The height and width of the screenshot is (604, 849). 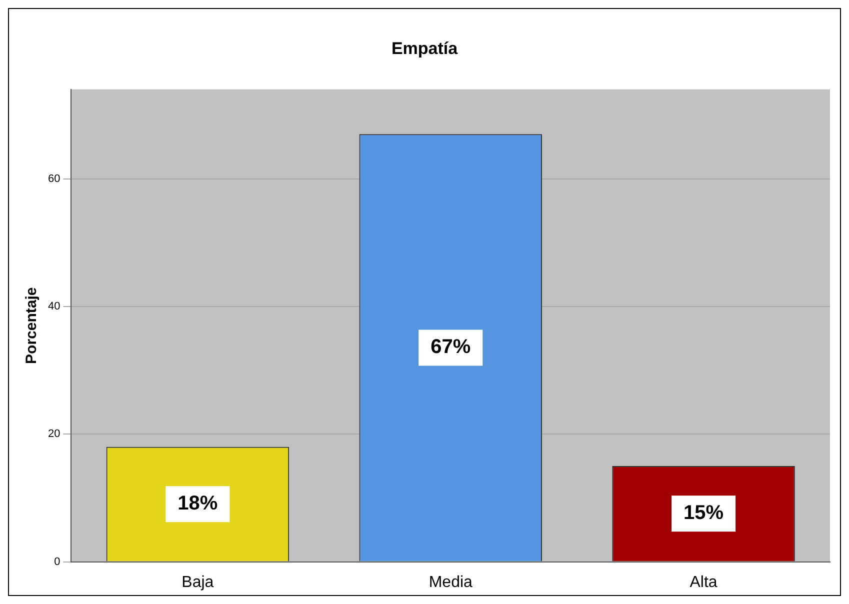 I want to click on data-label: 18%, so click(x=198, y=503).